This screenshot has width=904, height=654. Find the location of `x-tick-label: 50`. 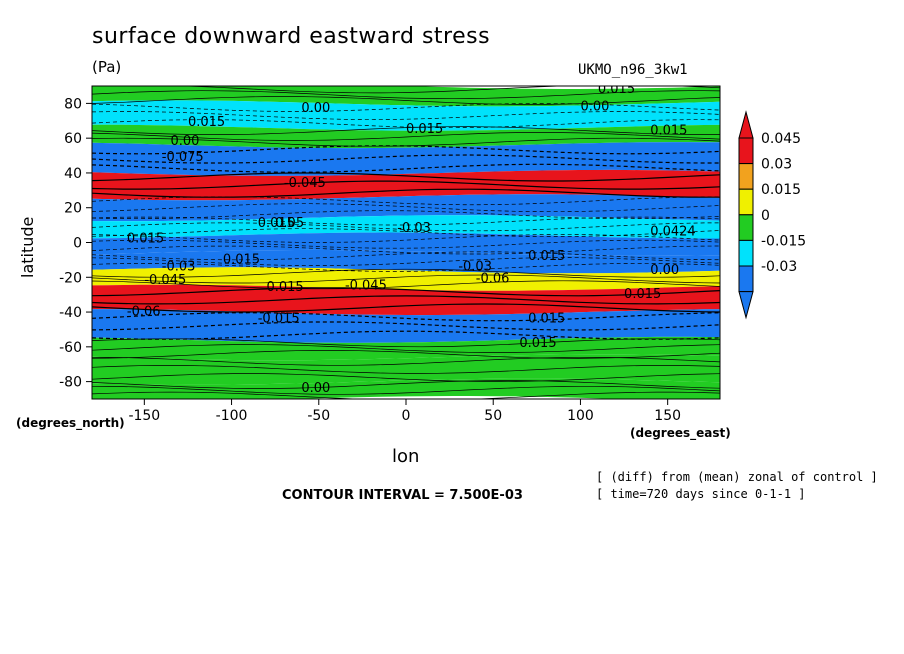

x-tick-label: 50 is located at coordinates (493, 416).